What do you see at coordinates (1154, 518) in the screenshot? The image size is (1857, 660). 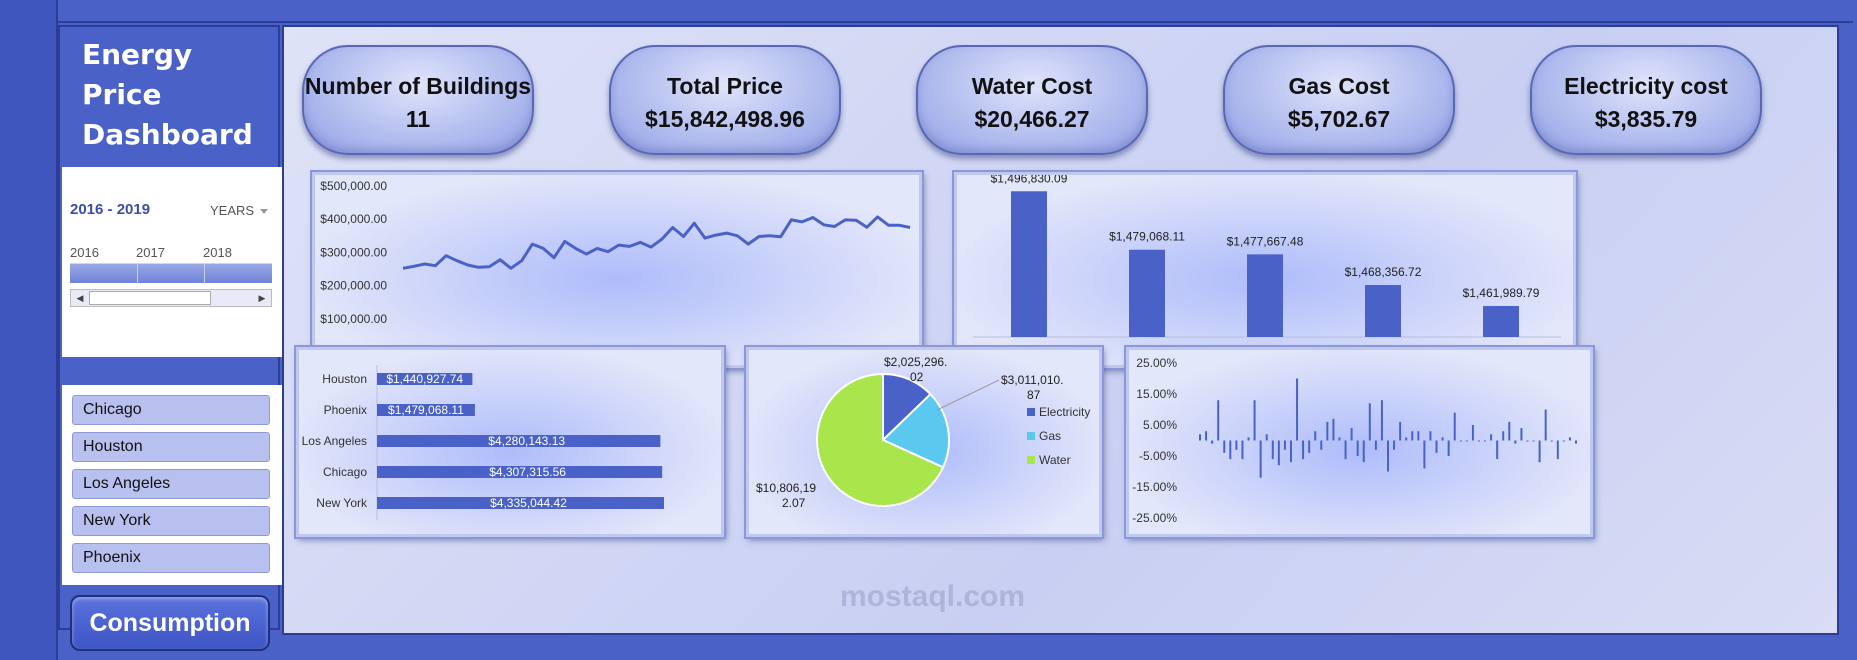 I see `y-tick-label: -25.00%` at bounding box center [1154, 518].